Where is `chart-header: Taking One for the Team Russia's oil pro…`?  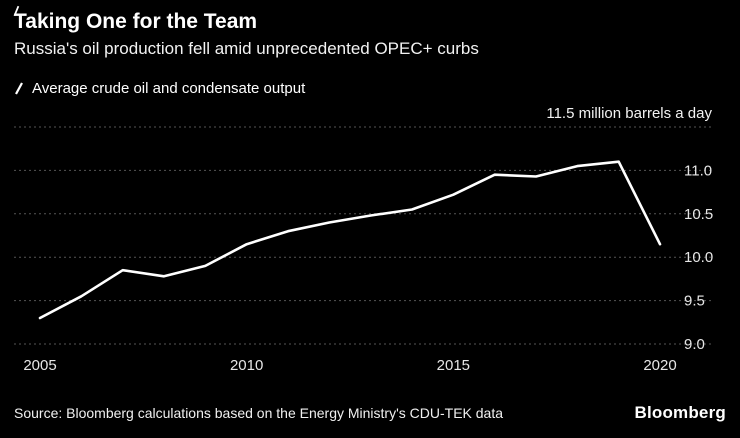
chart-header: Taking One for the Team Russia's oil pro… is located at coordinates (370, 30).